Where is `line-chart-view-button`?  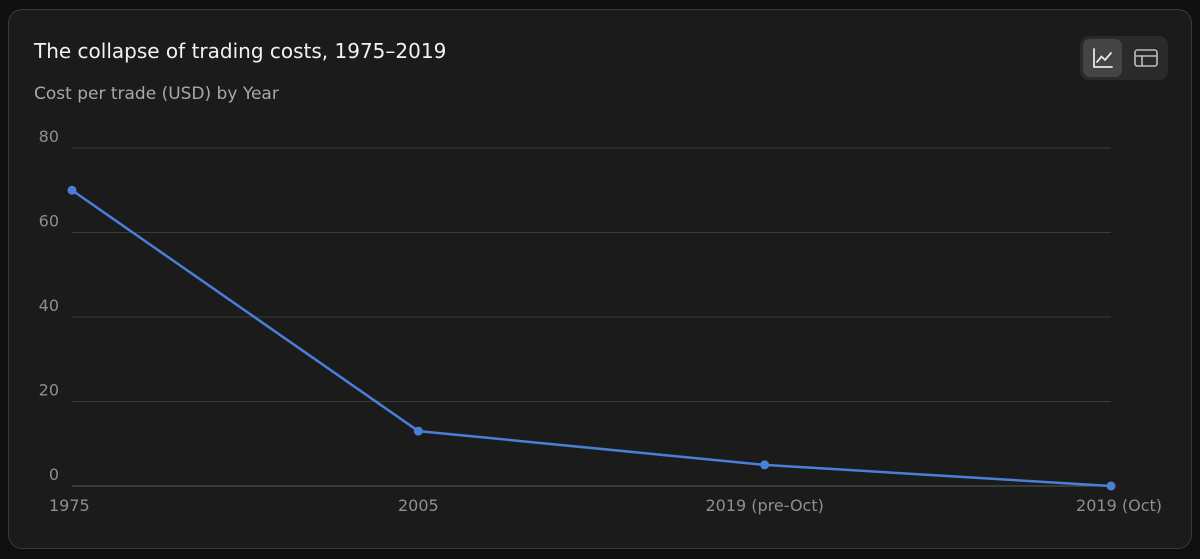
line-chart-view-button is located at coordinates (1102, 58).